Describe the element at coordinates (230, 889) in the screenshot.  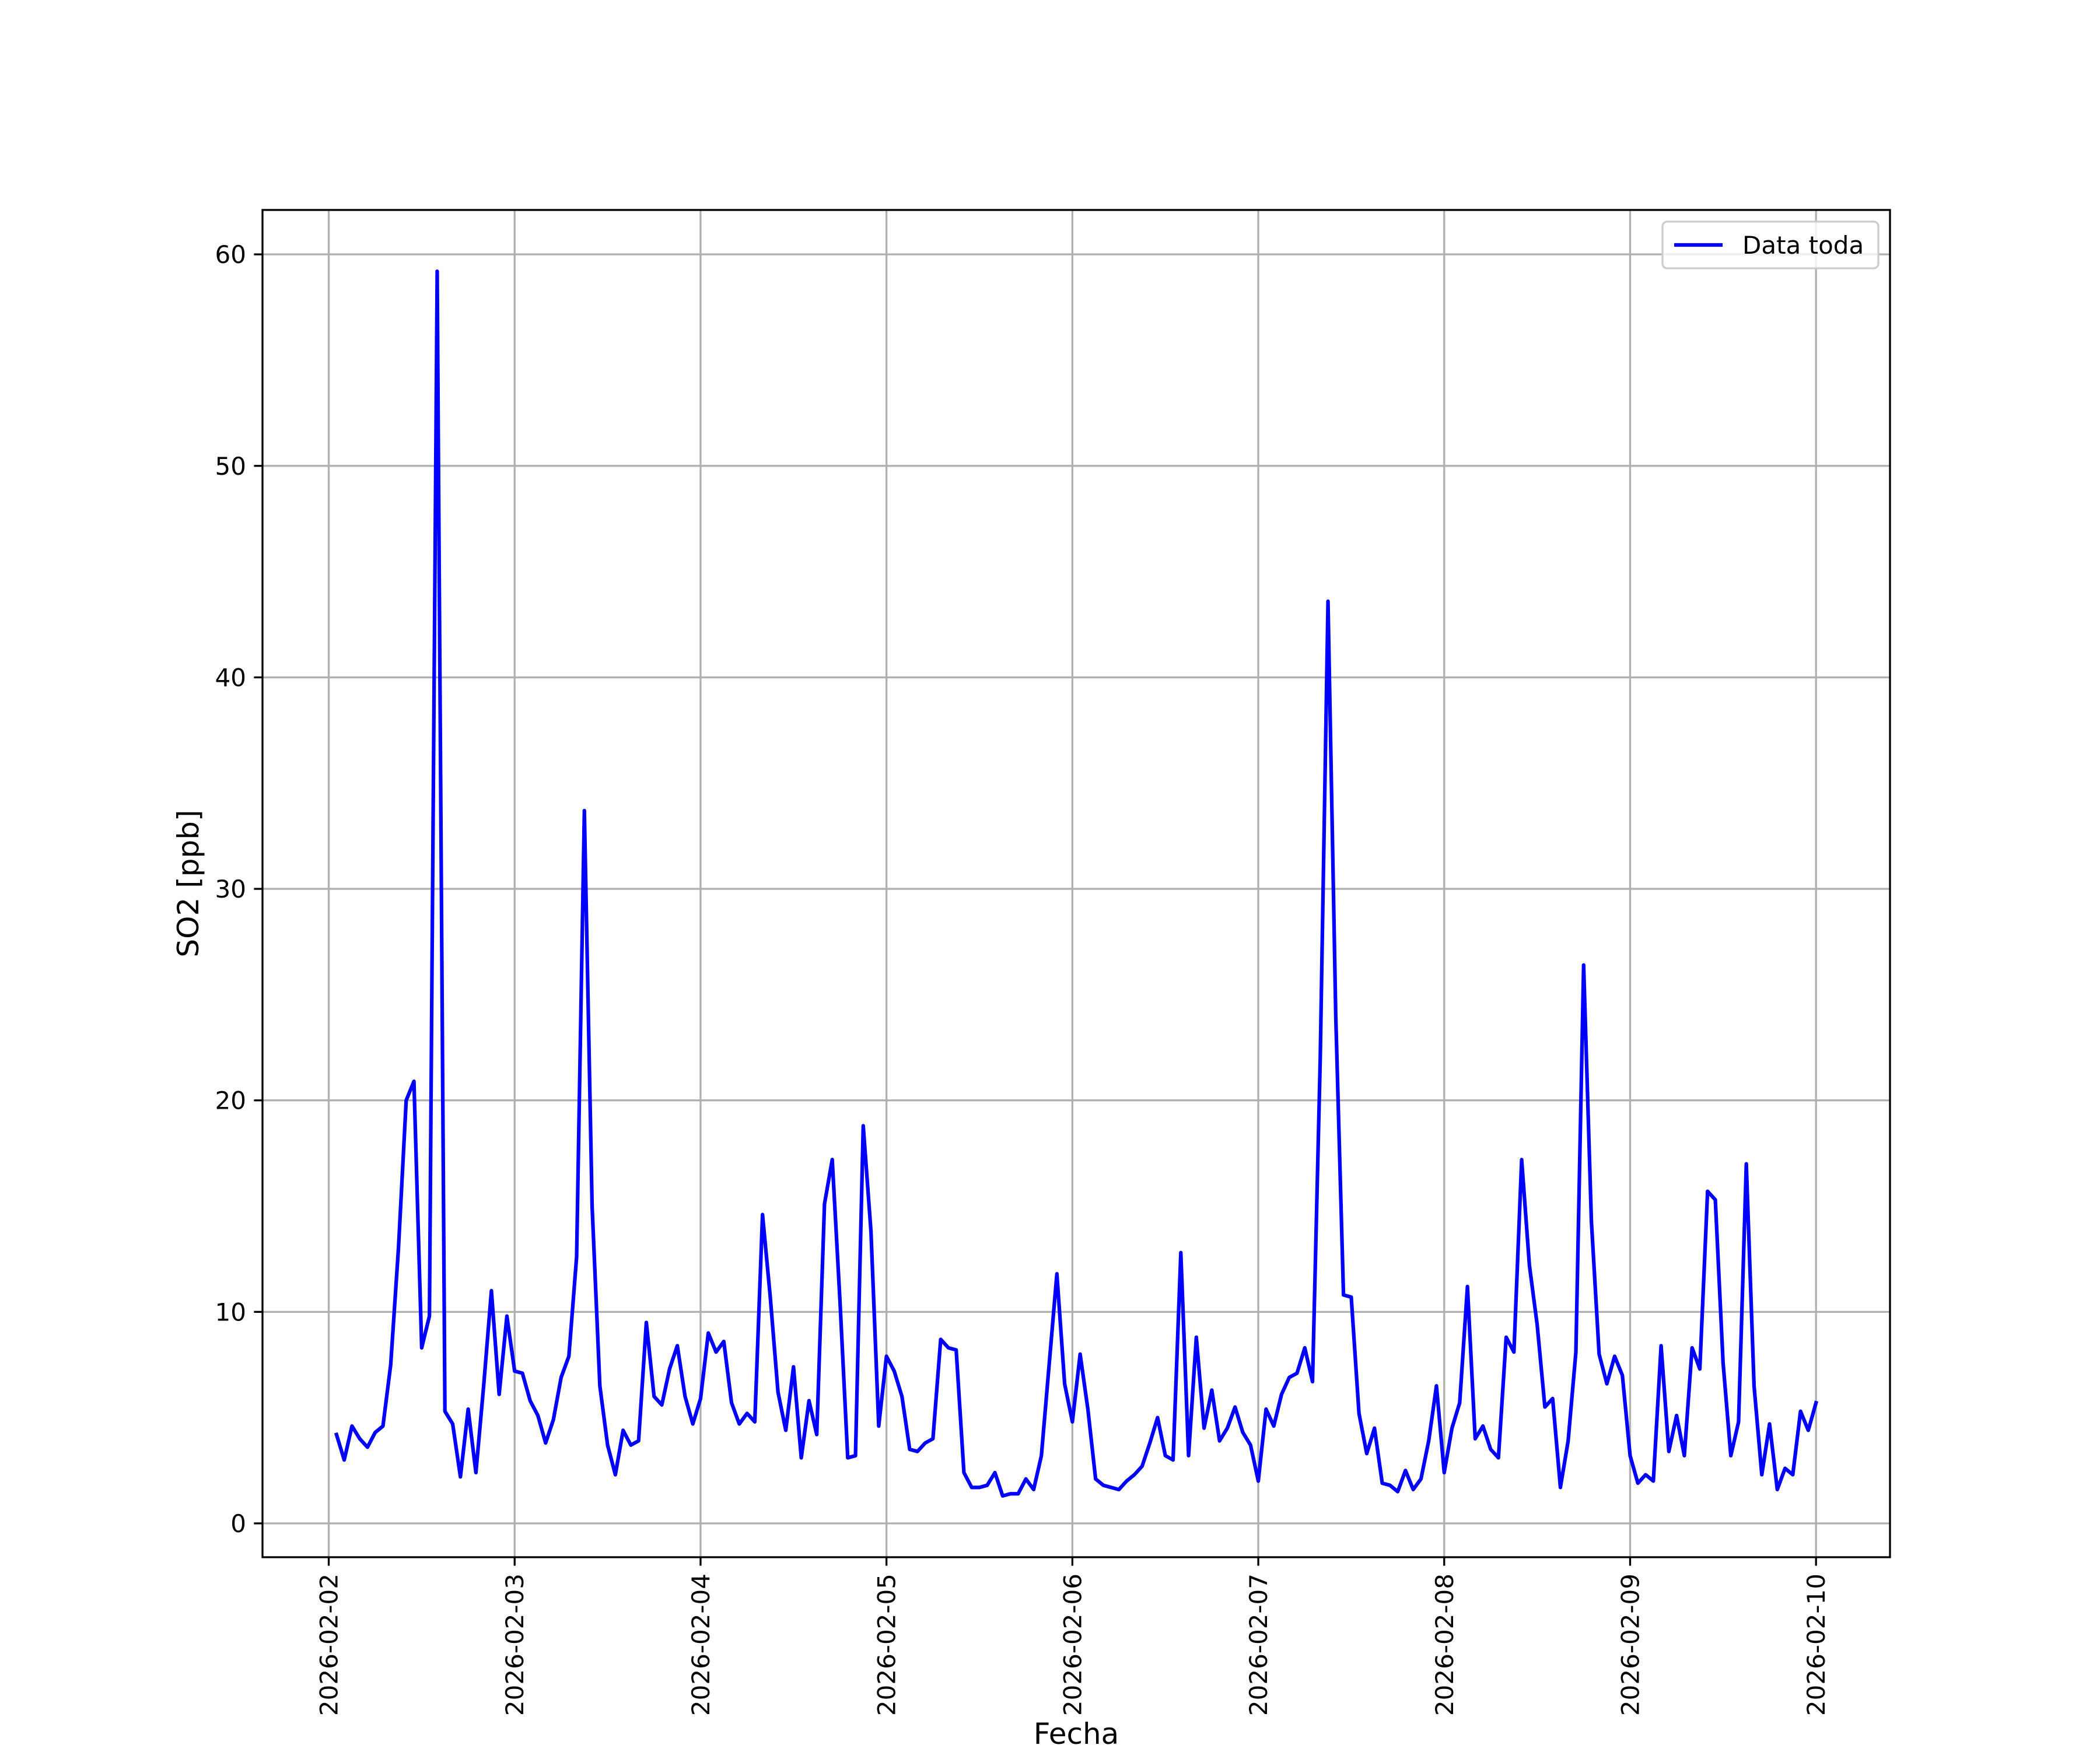
I see `y-tick-label: 30` at that location.